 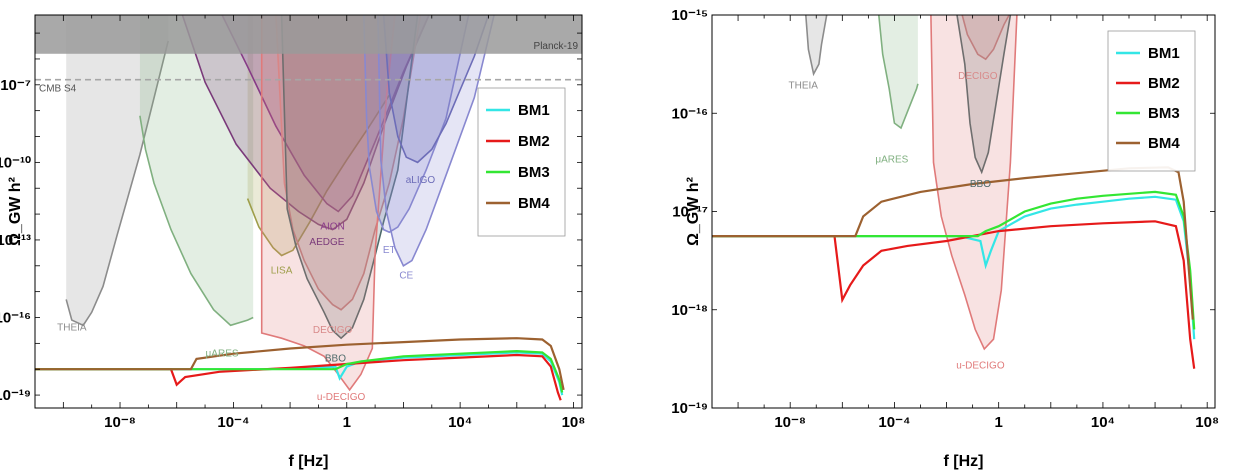 I want to click on series-line-bm2, so click(x=298, y=377).